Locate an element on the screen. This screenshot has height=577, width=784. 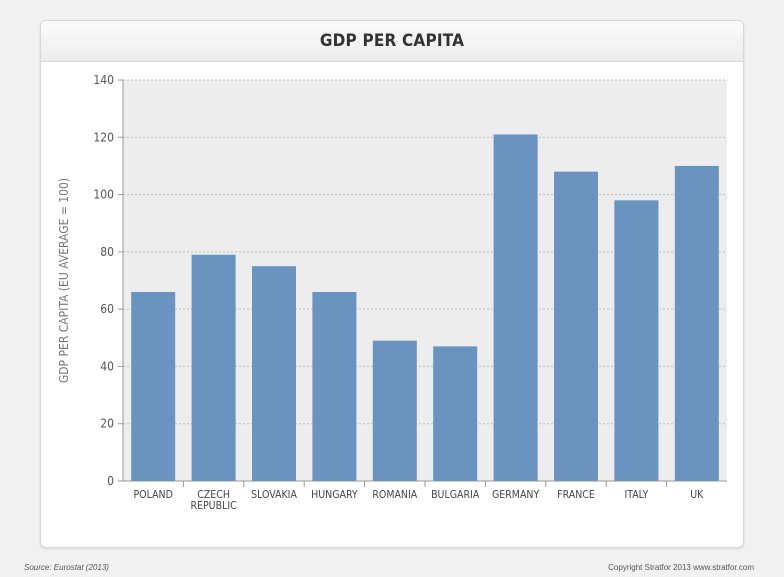
bar-poland is located at coordinates (153, 386).